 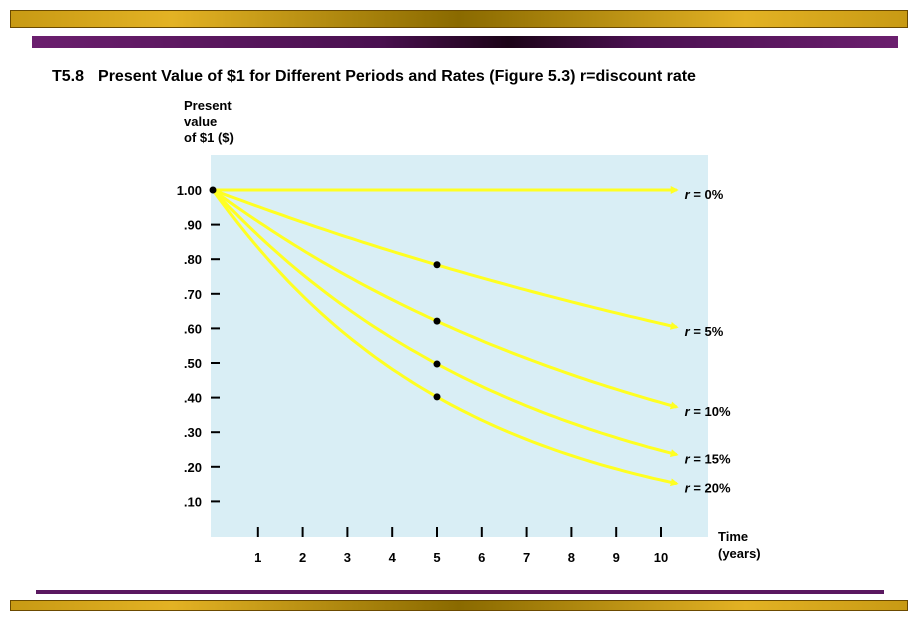 I want to click on x-tick-label: 1, so click(x=257, y=557).